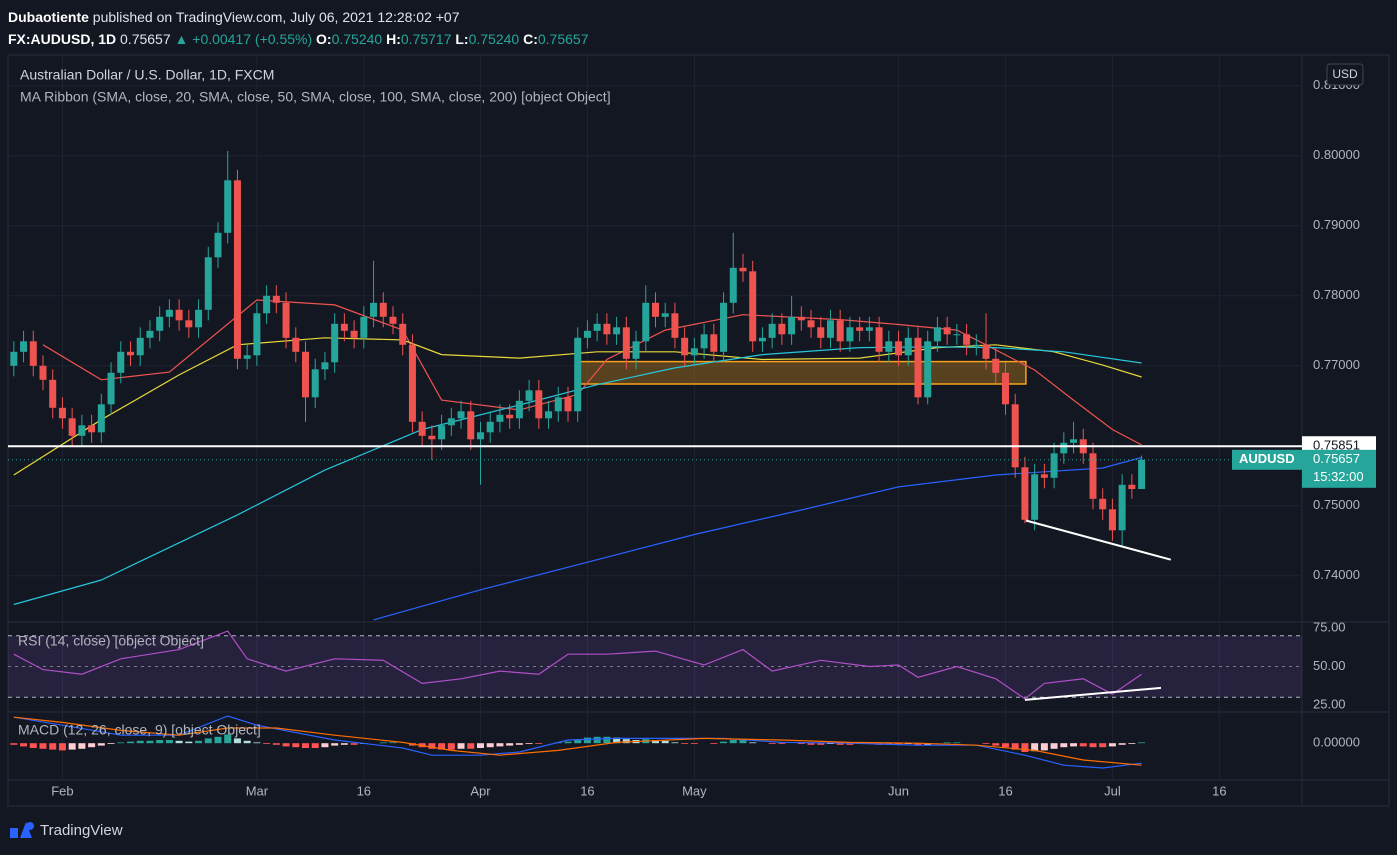 The image size is (1397, 855). I want to click on symbol: FX:AUDUSD, 1D, so click(62, 39).